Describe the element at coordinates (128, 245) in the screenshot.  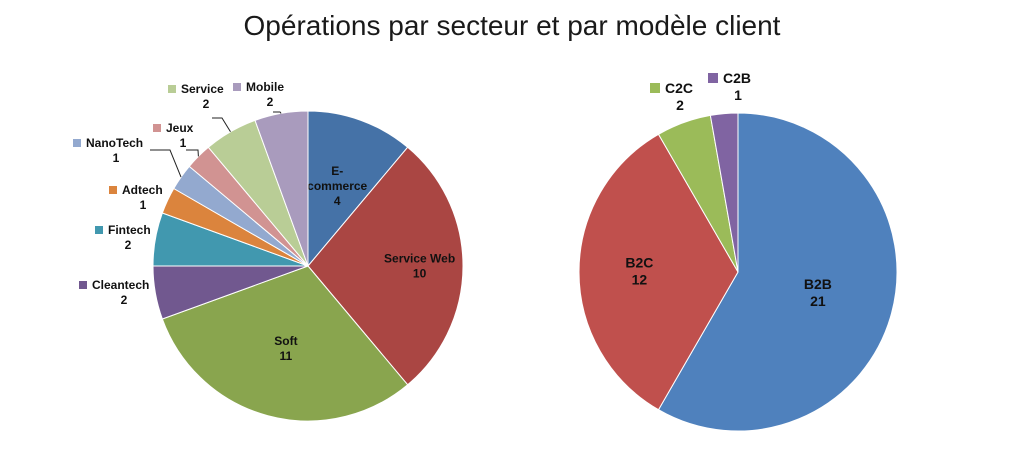
I see `slice-value-fintech: 2` at that location.